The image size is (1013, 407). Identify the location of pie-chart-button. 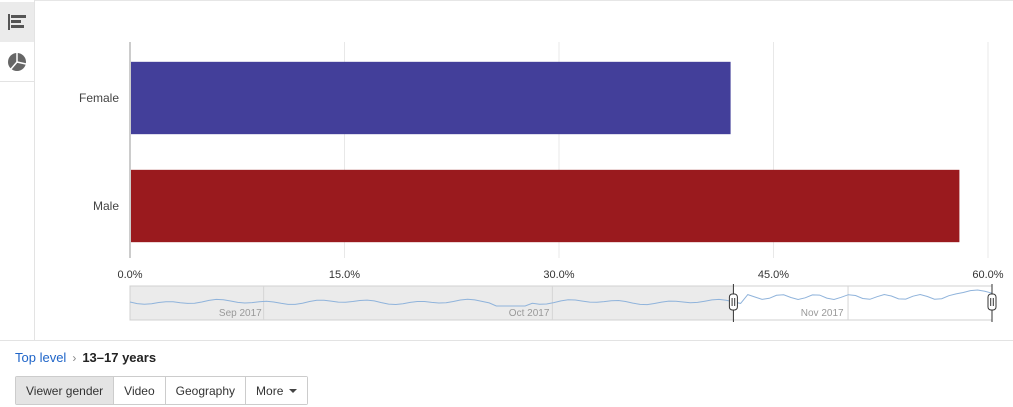
(17, 62).